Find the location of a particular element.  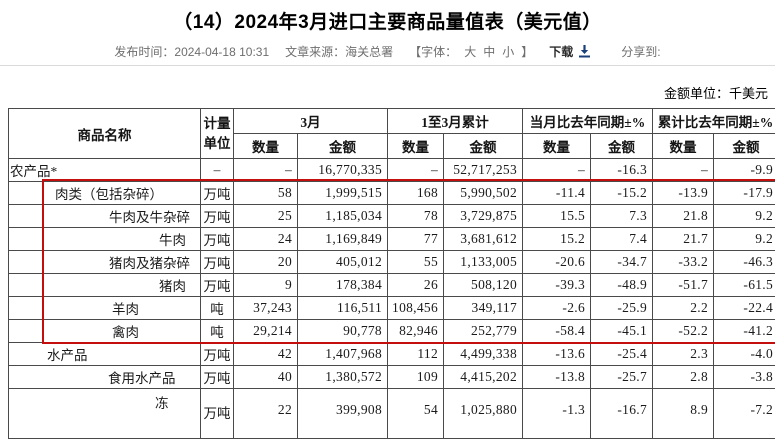

font-size-medium-button: 中 is located at coordinates (489, 51).